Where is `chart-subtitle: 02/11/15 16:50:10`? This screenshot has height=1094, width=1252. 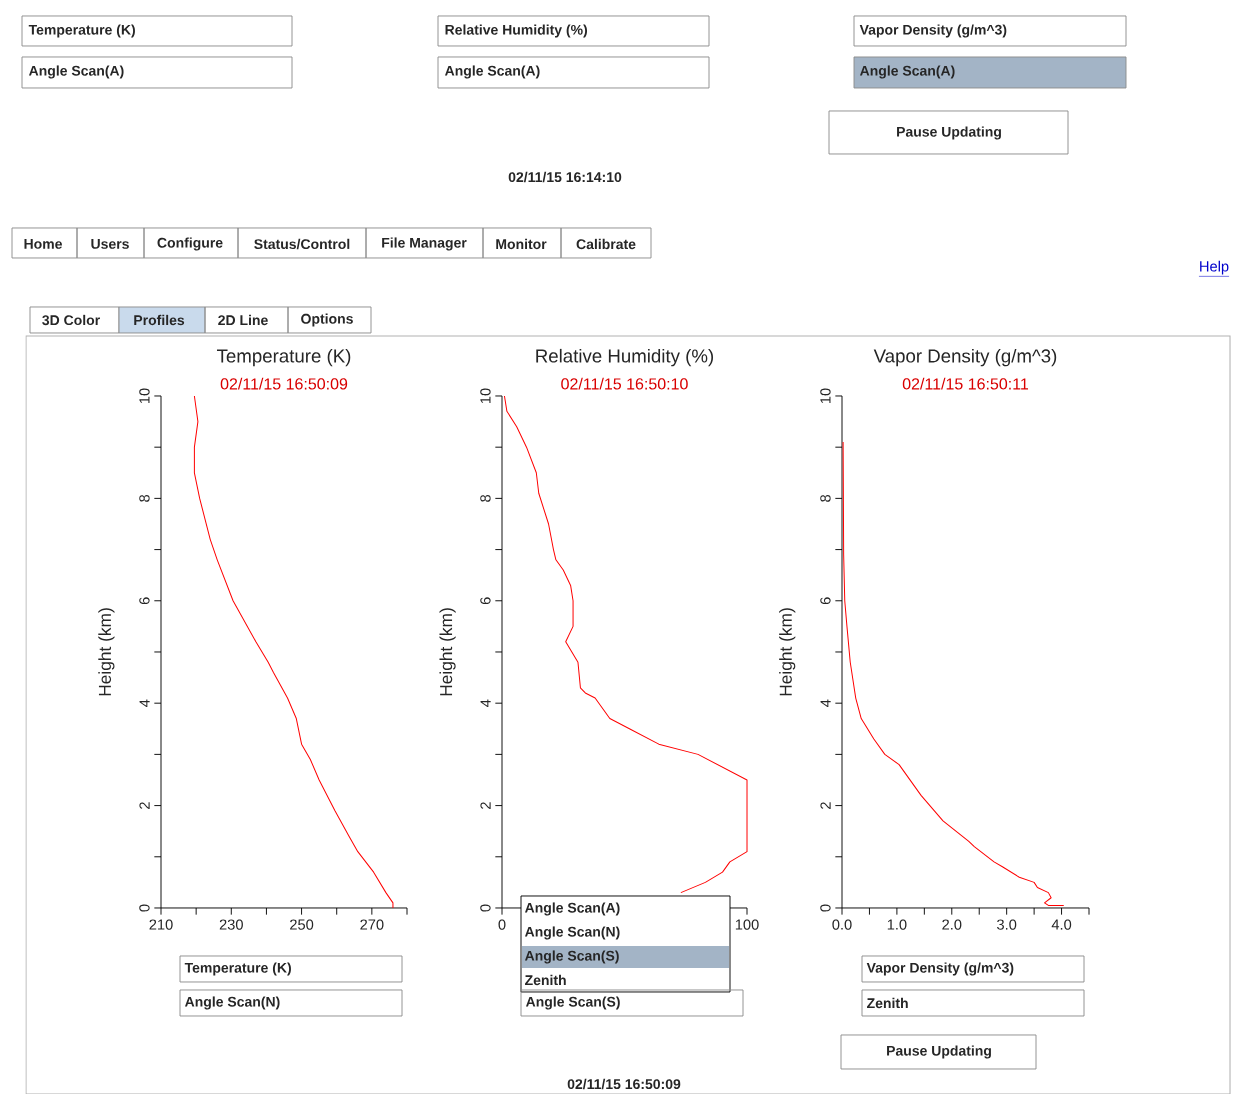 chart-subtitle: 02/11/15 16:50:10 is located at coordinates (624, 383).